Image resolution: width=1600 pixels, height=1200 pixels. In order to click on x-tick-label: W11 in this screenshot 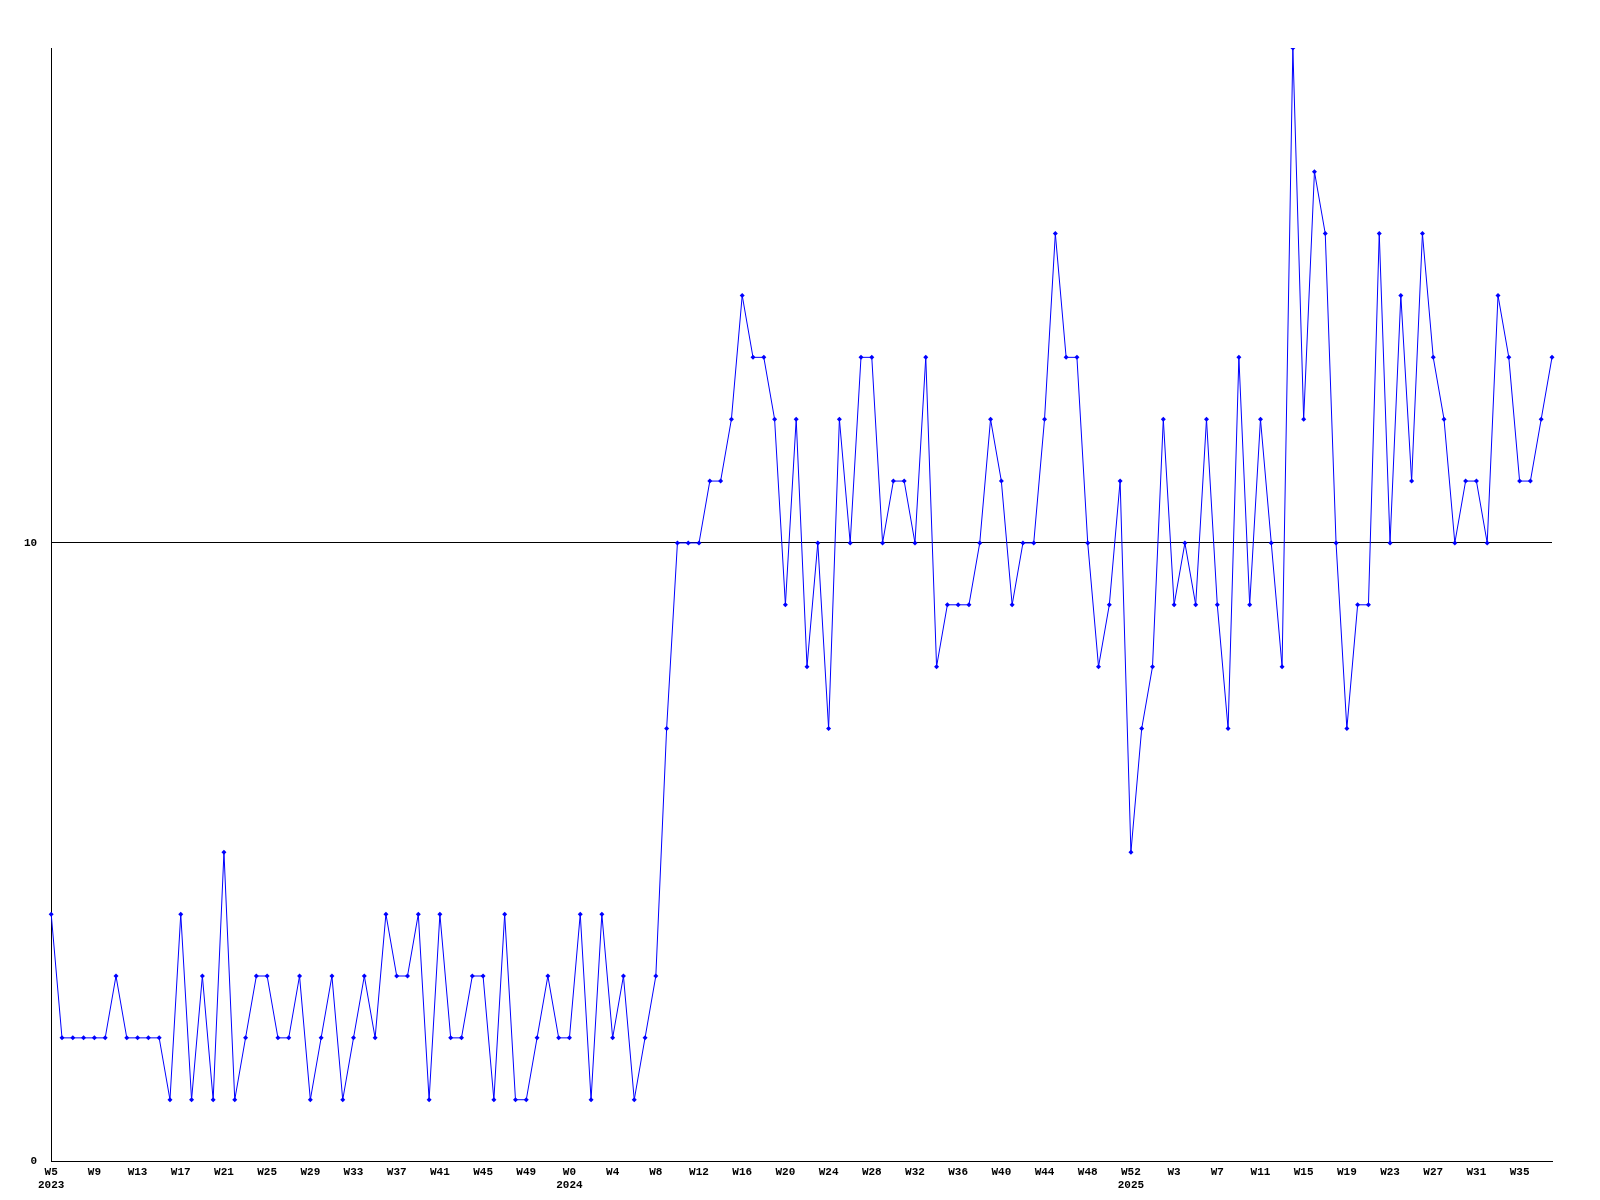, I will do `click(1260, 1171)`.